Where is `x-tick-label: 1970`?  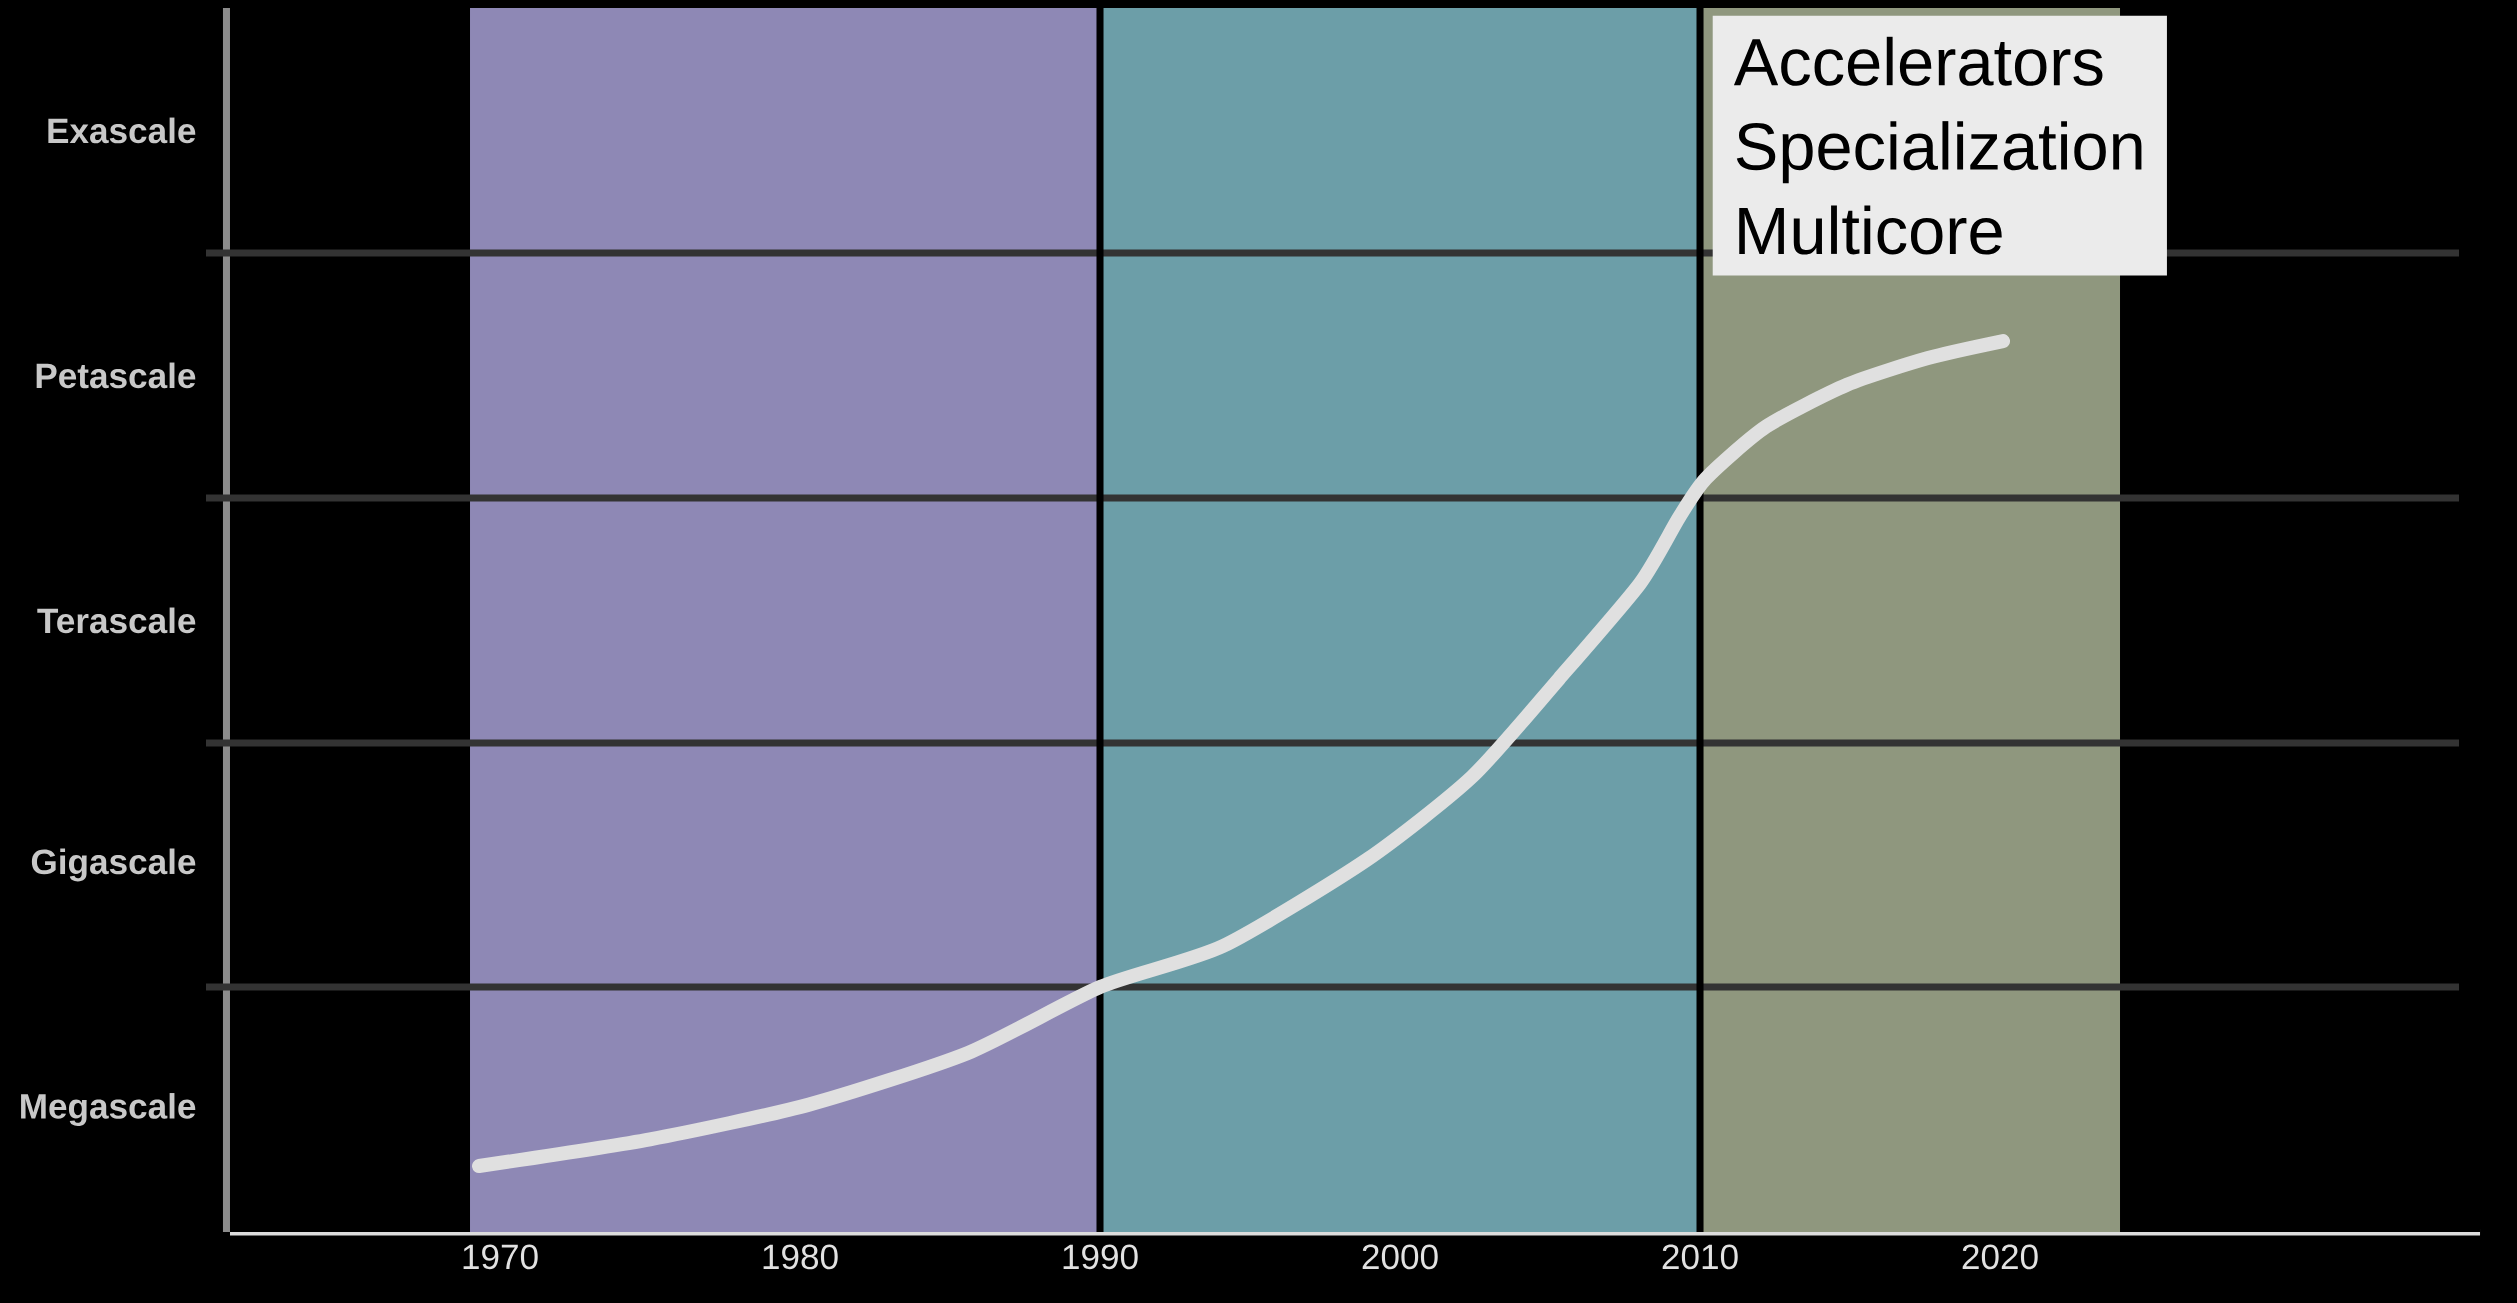 x-tick-label: 1970 is located at coordinates (500, 1257).